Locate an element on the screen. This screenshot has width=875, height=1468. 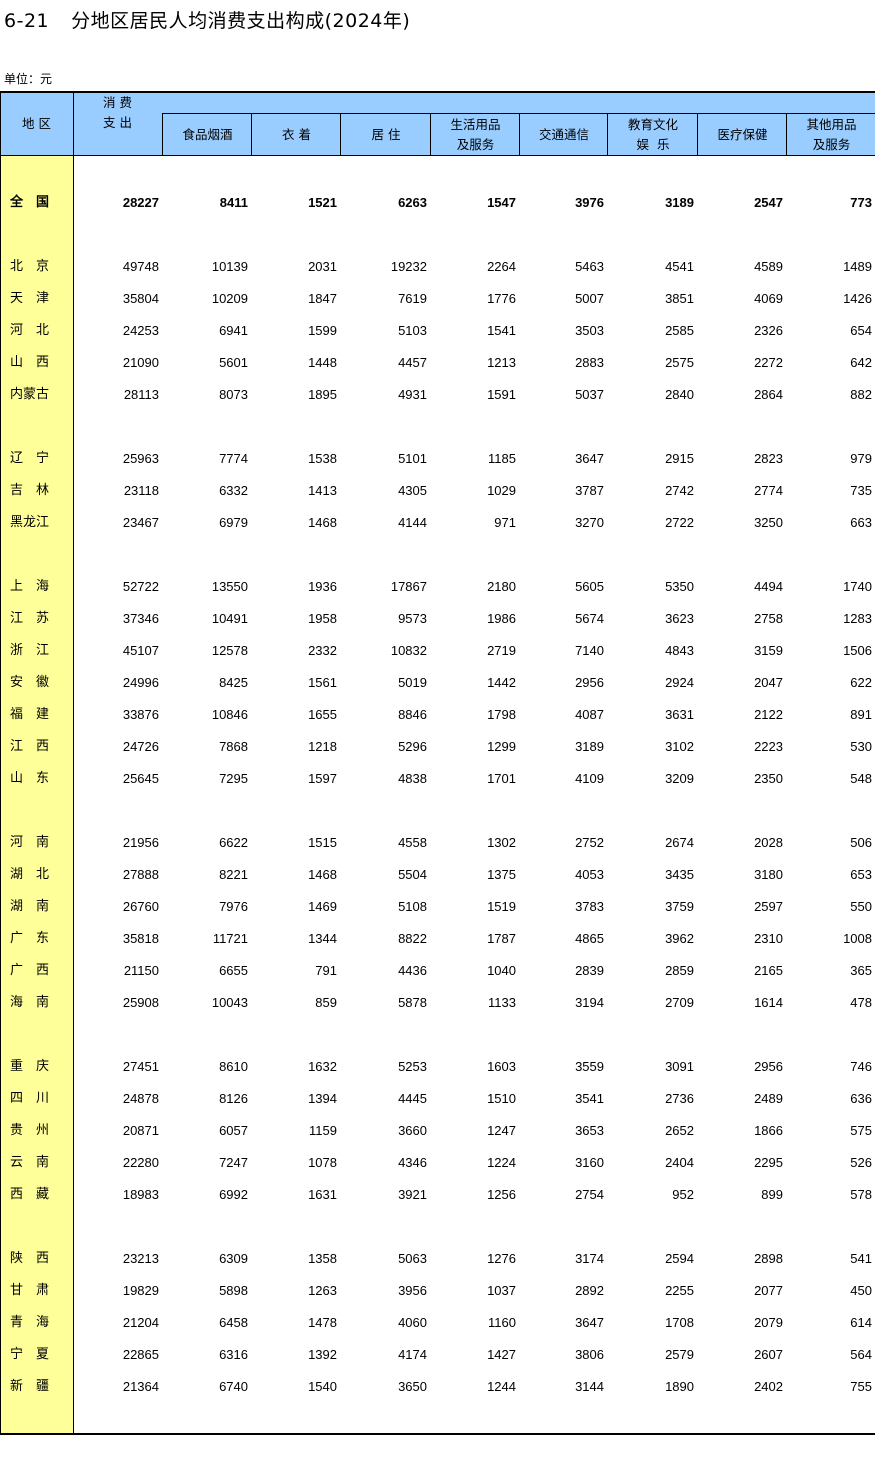
value-cell: 28227 is located at coordinates (140, 202).